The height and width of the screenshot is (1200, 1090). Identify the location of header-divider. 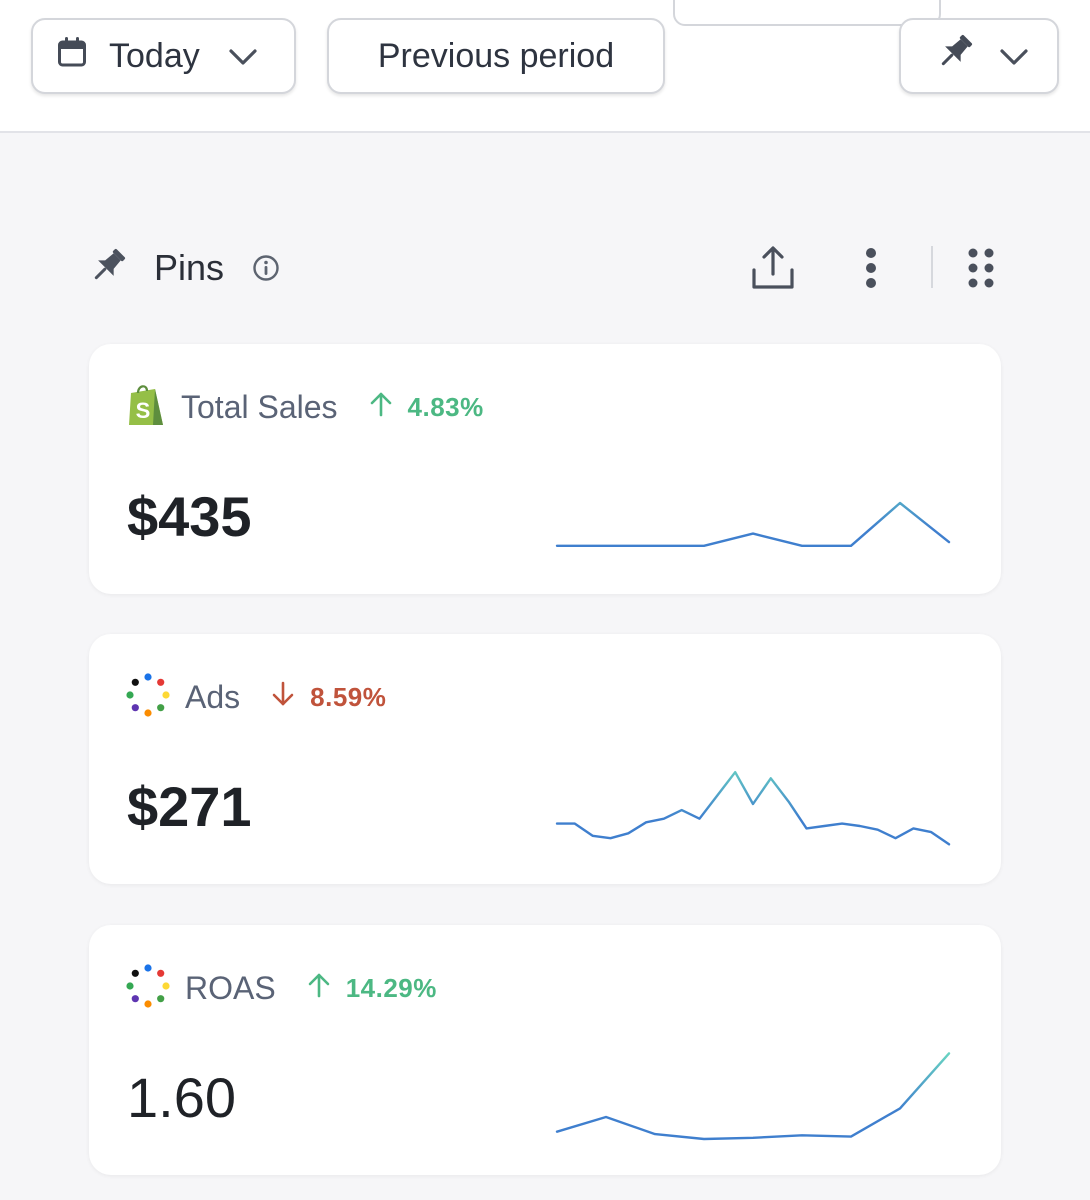
(932, 267).